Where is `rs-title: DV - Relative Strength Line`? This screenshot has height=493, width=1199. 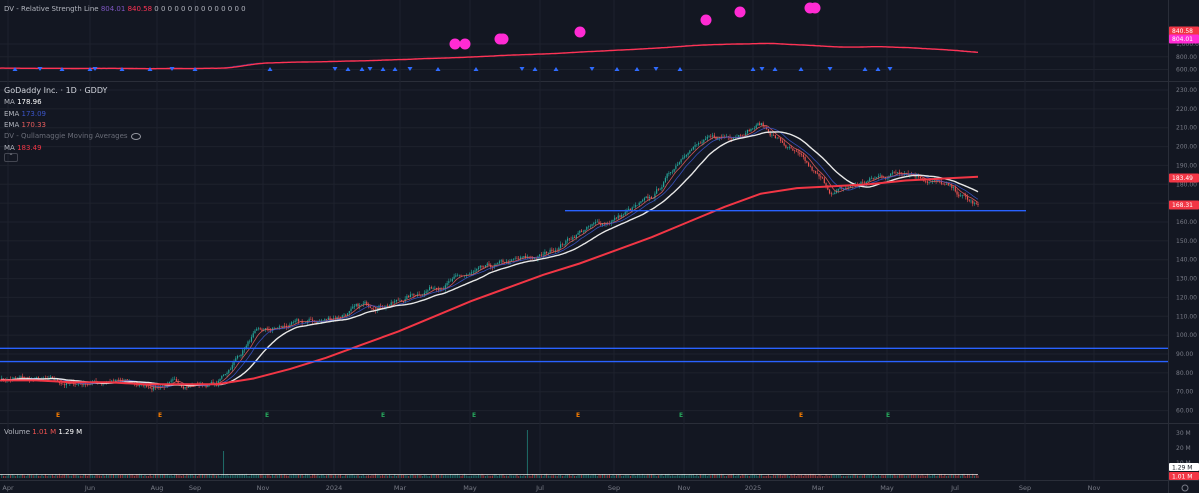 rs-title: DV - Relative Strength Line is located at coordinates (51, 9).